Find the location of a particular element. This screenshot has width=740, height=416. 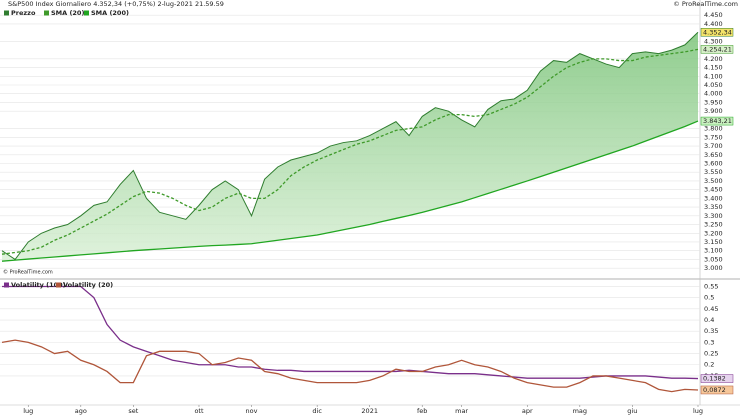

x-tick-label: mar is located at coordinates (461, 411).